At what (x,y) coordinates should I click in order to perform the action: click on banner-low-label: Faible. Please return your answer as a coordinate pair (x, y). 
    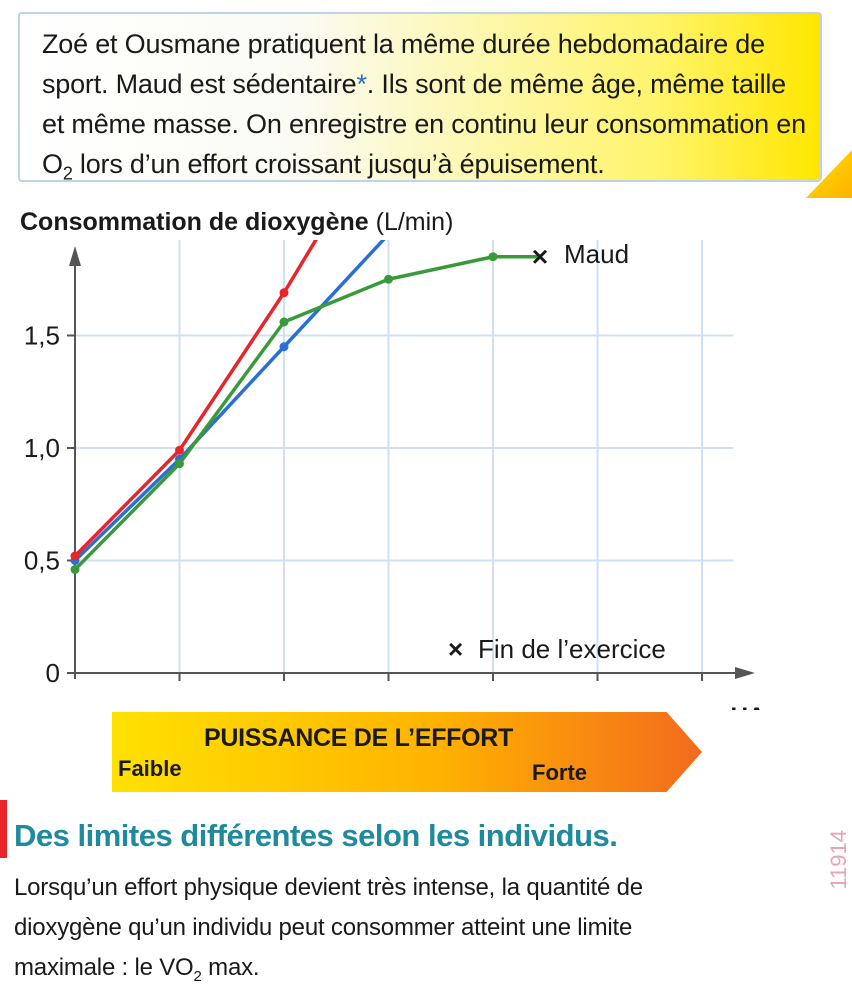
    Looking at the image, I should click on (150, 768).